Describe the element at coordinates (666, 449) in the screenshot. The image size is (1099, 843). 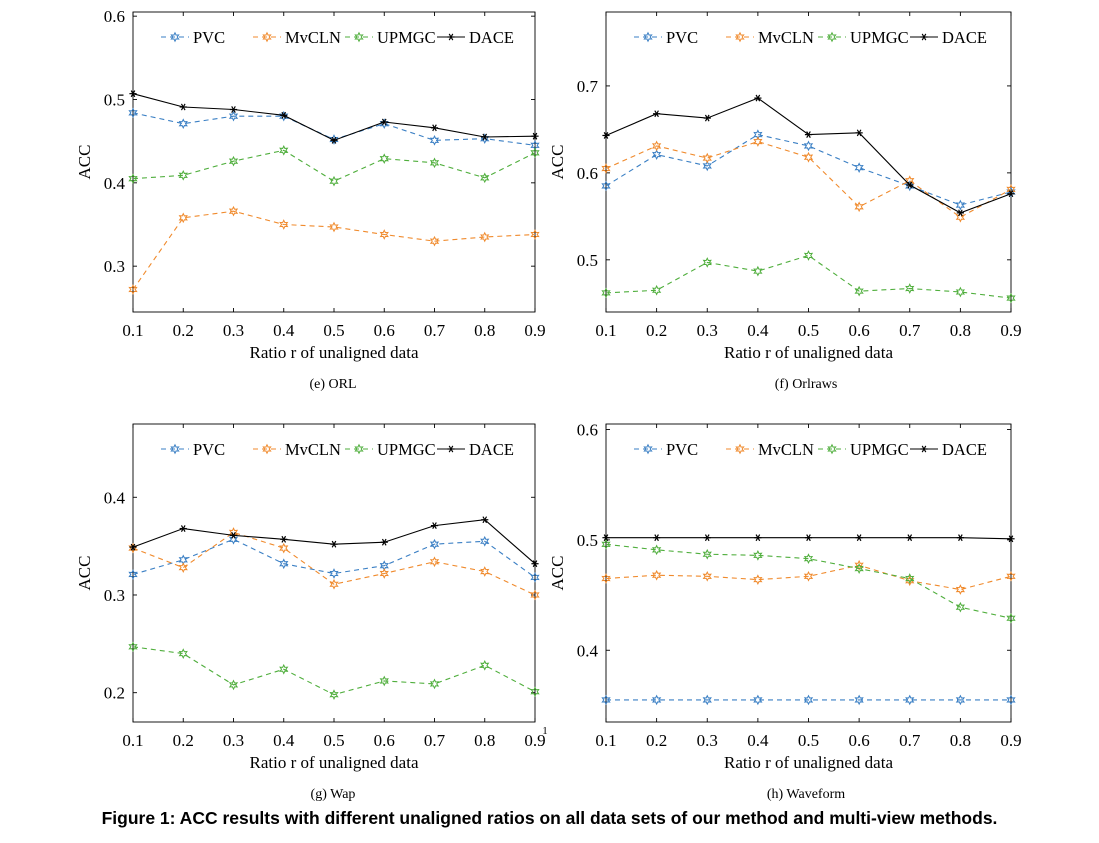
I see `legend-entry-pvc: PVC` at that location.